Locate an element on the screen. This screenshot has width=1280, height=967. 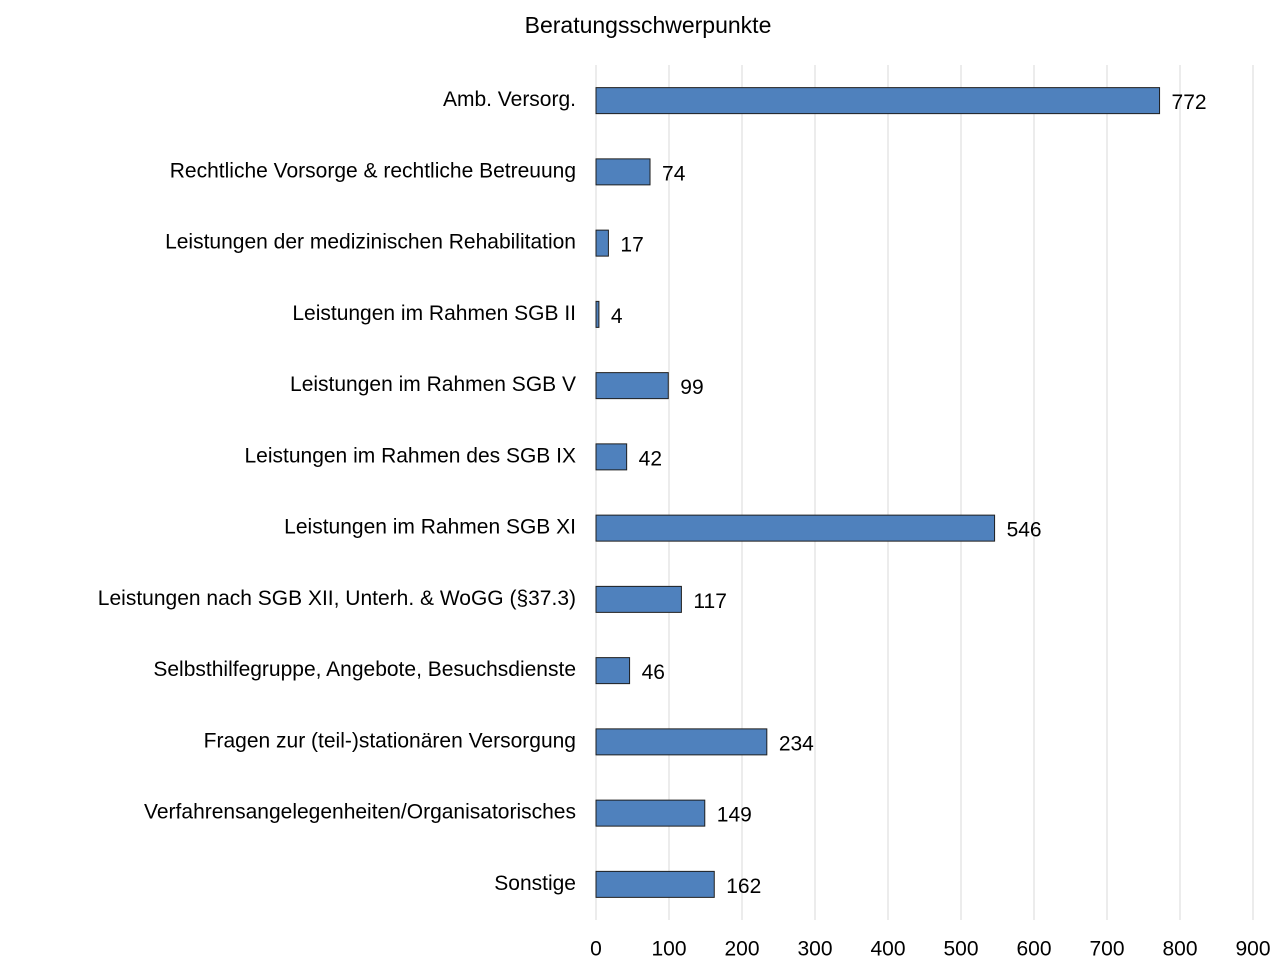
data-label: 234 is located at coordinates (796, 743).